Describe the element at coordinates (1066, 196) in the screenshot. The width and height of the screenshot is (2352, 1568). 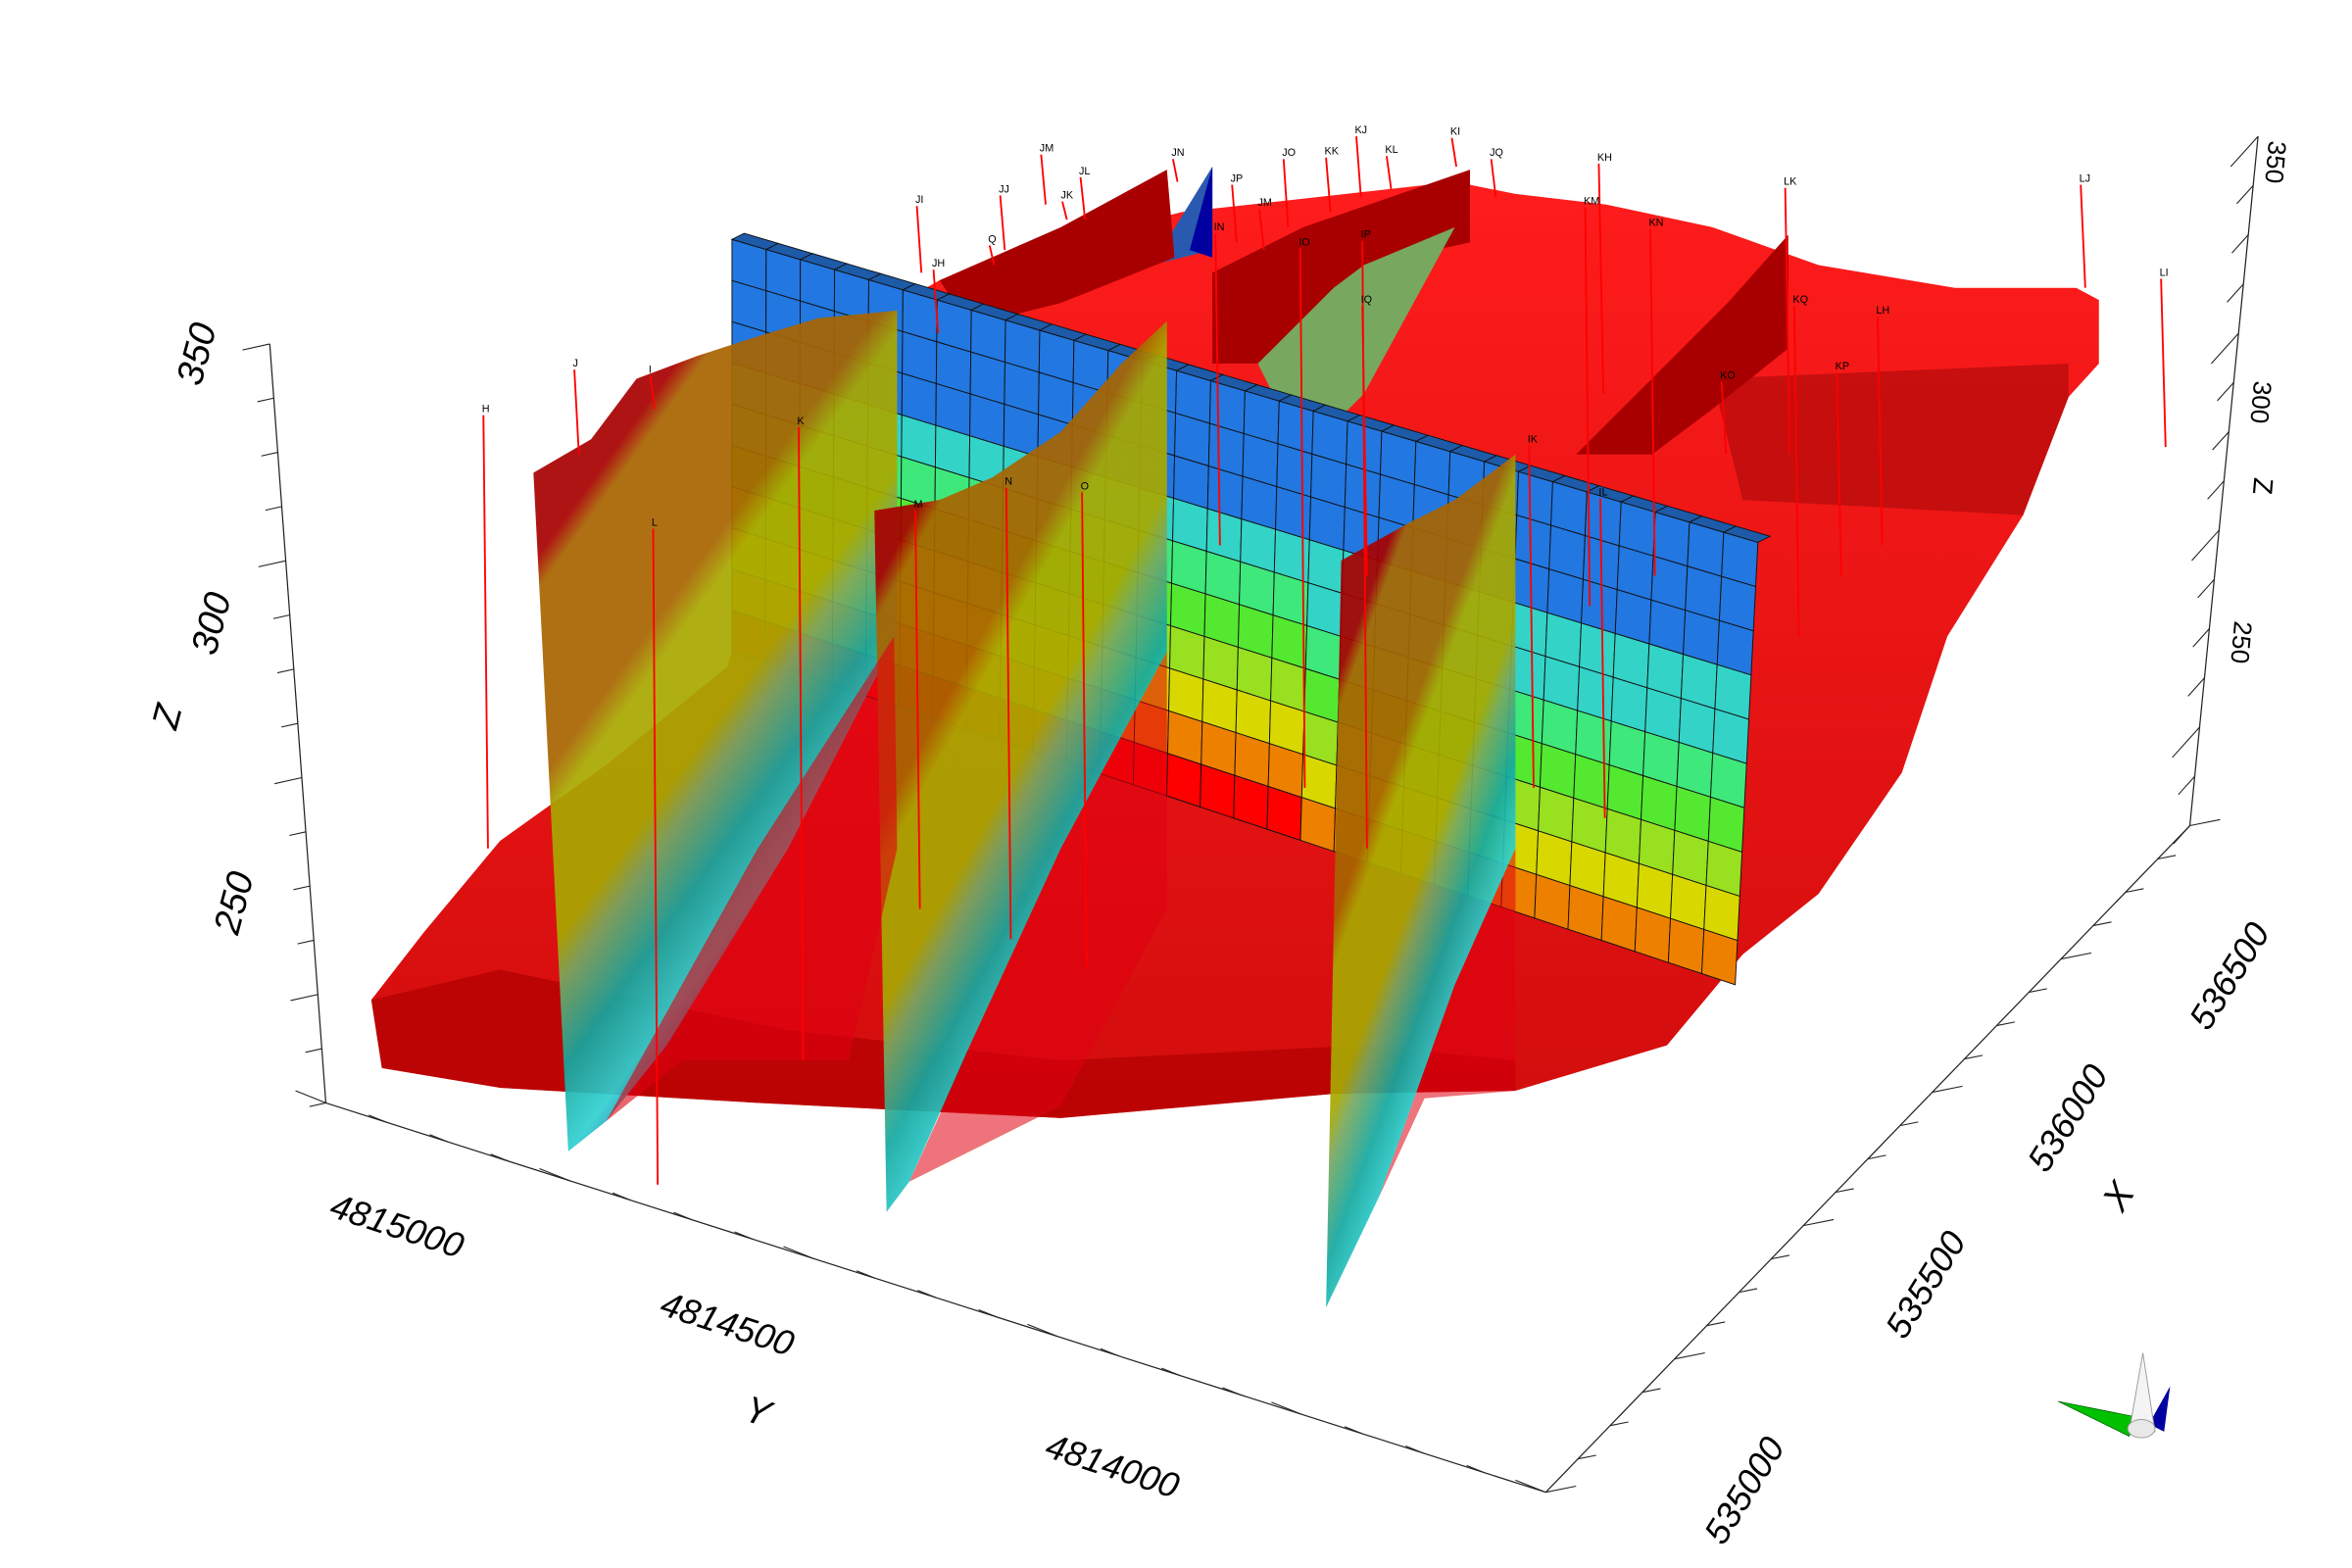
I see `borehole-label: JK` at that location.